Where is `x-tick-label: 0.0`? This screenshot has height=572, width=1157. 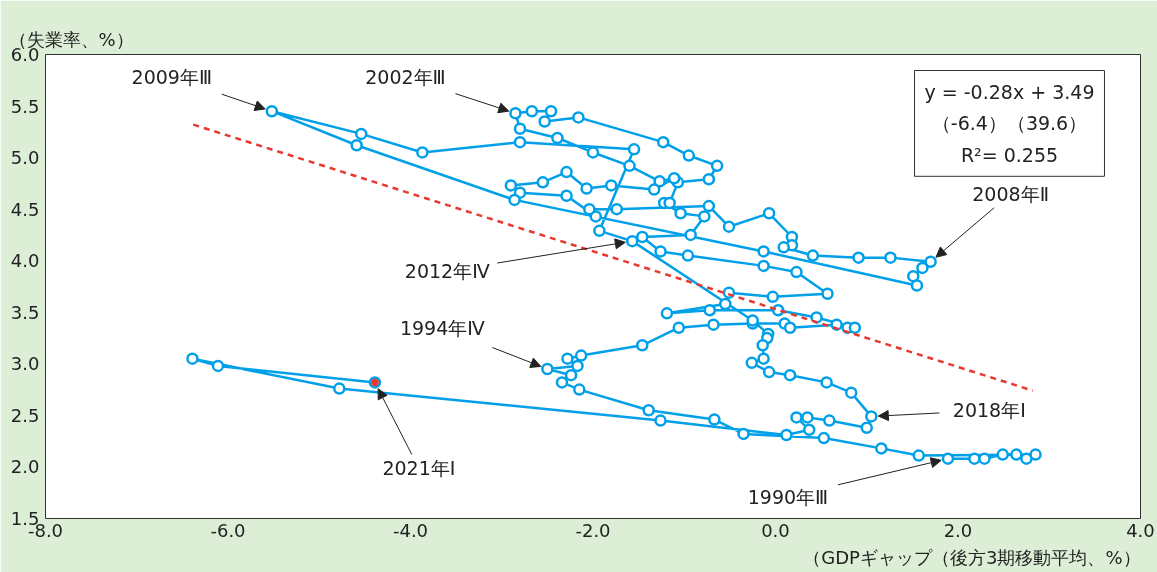
x-tick-label: 0.0 is located at coordinates (775, 530).